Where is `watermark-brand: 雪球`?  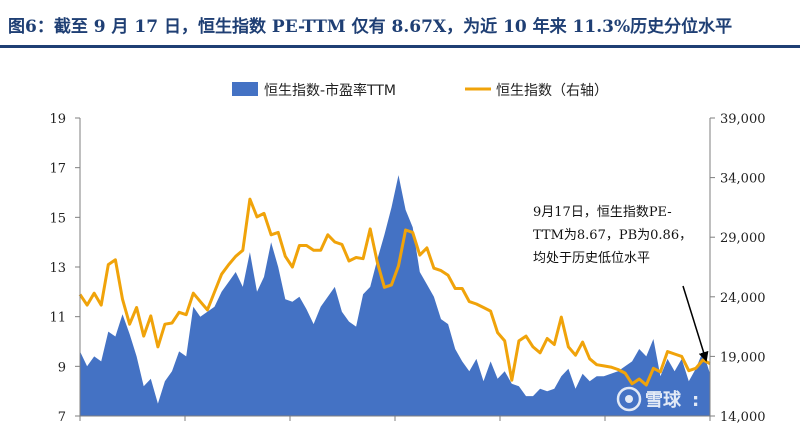
watermark-brand: 雪球 is located at coordinates (663, 400).